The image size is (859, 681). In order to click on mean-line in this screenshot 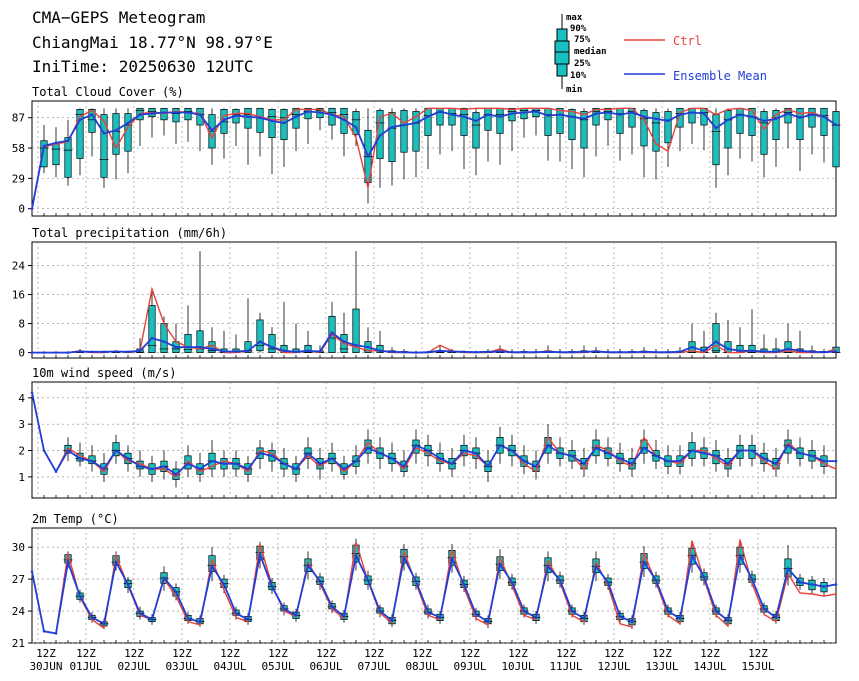, I will do `click(434, 593)`.